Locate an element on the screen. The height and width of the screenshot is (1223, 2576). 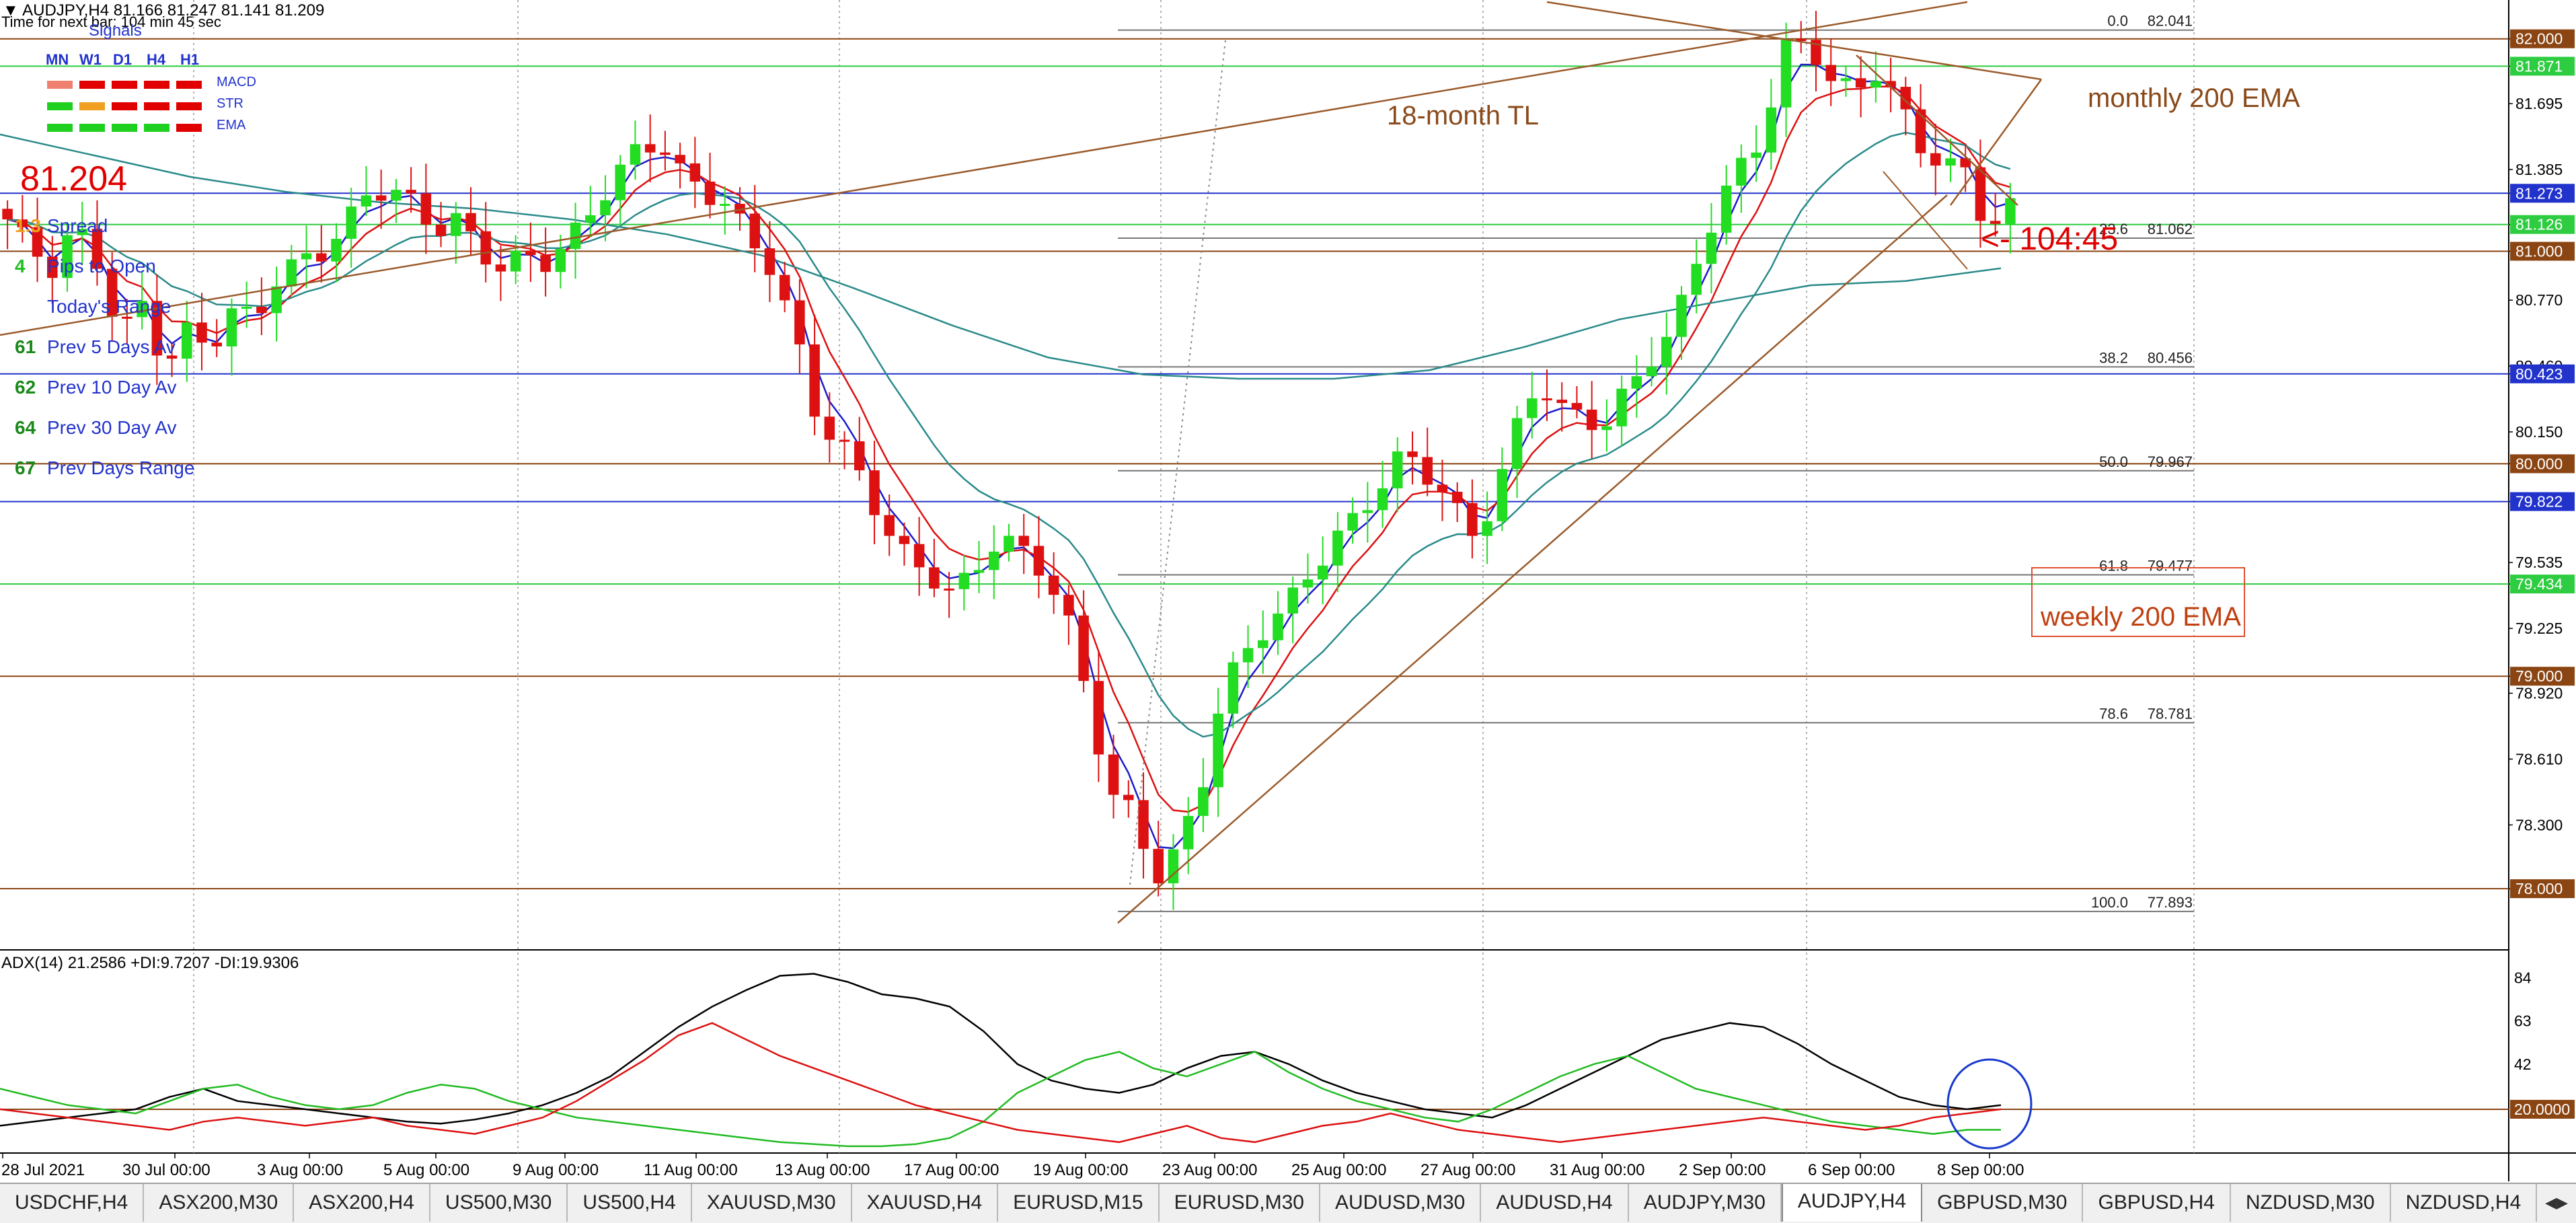
tab-audjpy-m30: AUDJPY,M30 is located at coordinates (1705, 1203).